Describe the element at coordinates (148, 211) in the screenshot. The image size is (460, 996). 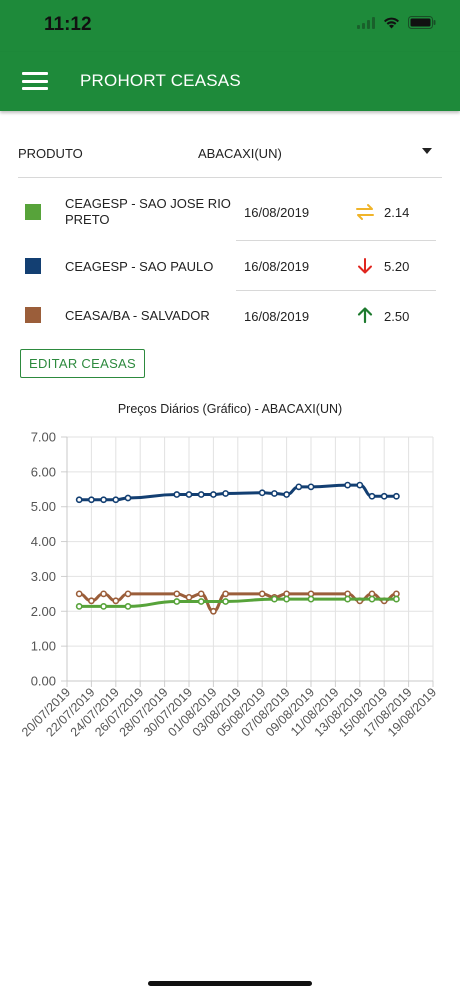
I see `ceasa-name: CEAGESP - SAO JOSE RIO PRETO` at that location.